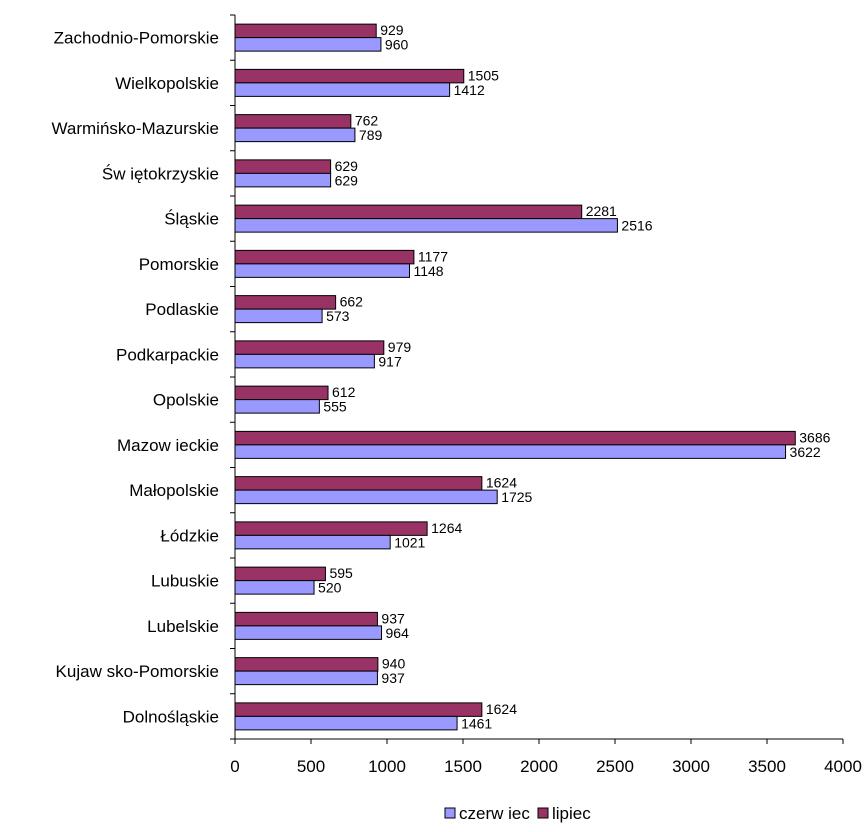  What do you see at coordinates (409, 542) in the screenshot?
I see `data-label-czerwiec: 1021` at bounding box center [409, 542].